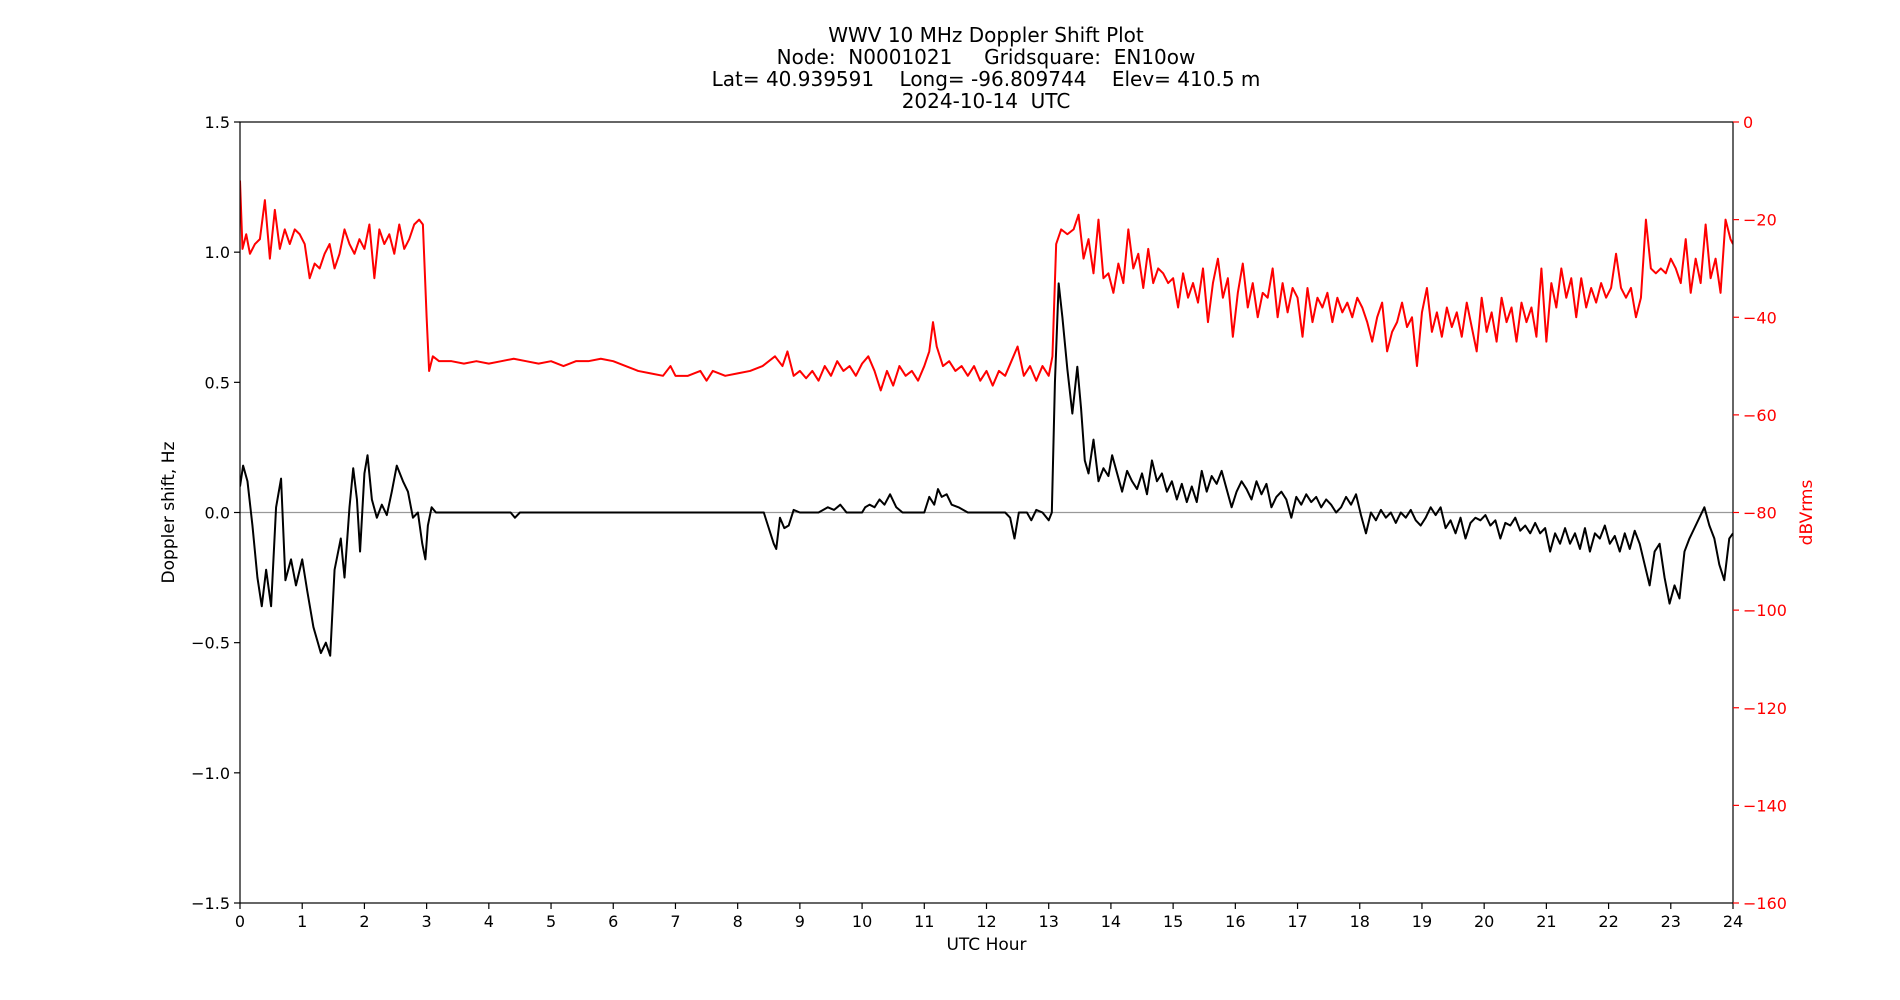 The width and height of the screenshot is (1900, 1000). What do you see at coordinates (210, 643) in the screenshot?
I see `y-tick-label: −0.5` at bounding box center [210, 643].